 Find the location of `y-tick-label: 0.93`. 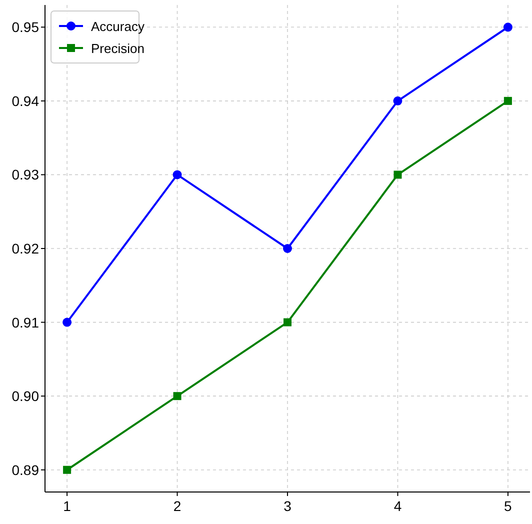

y-tick-label: 0.93 is located at coordinates (26, 174).